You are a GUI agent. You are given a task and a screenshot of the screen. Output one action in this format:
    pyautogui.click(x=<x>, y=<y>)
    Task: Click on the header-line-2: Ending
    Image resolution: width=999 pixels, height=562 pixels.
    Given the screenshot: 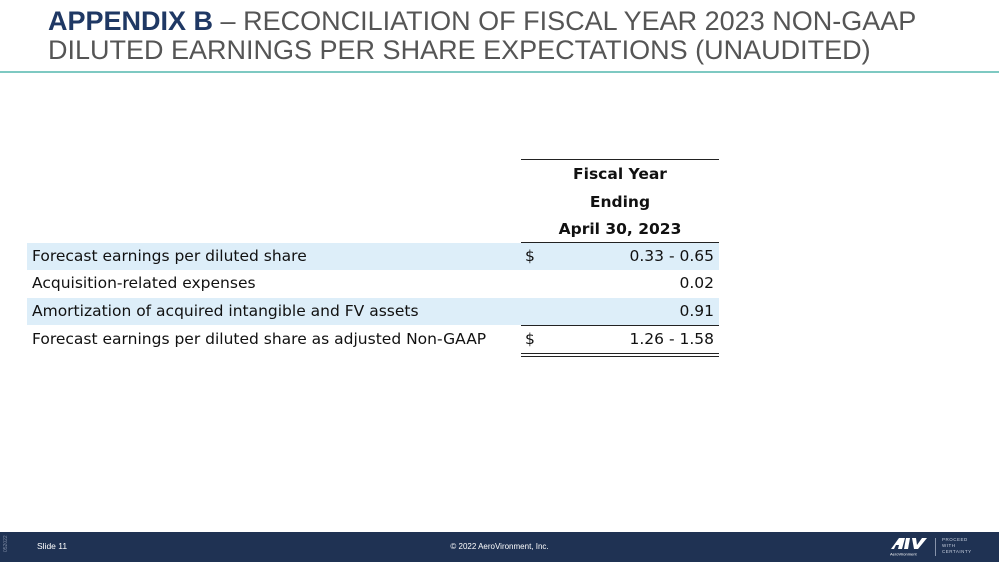 What is the action you would take?
    pyautogui.click(x=620, y=202)
    